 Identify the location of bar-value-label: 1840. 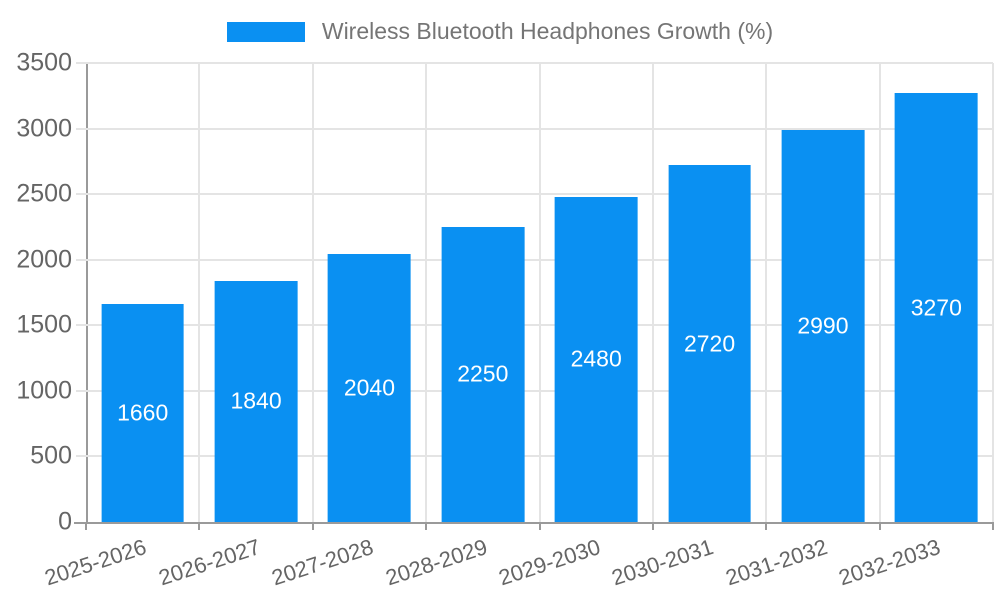
(256, 400).